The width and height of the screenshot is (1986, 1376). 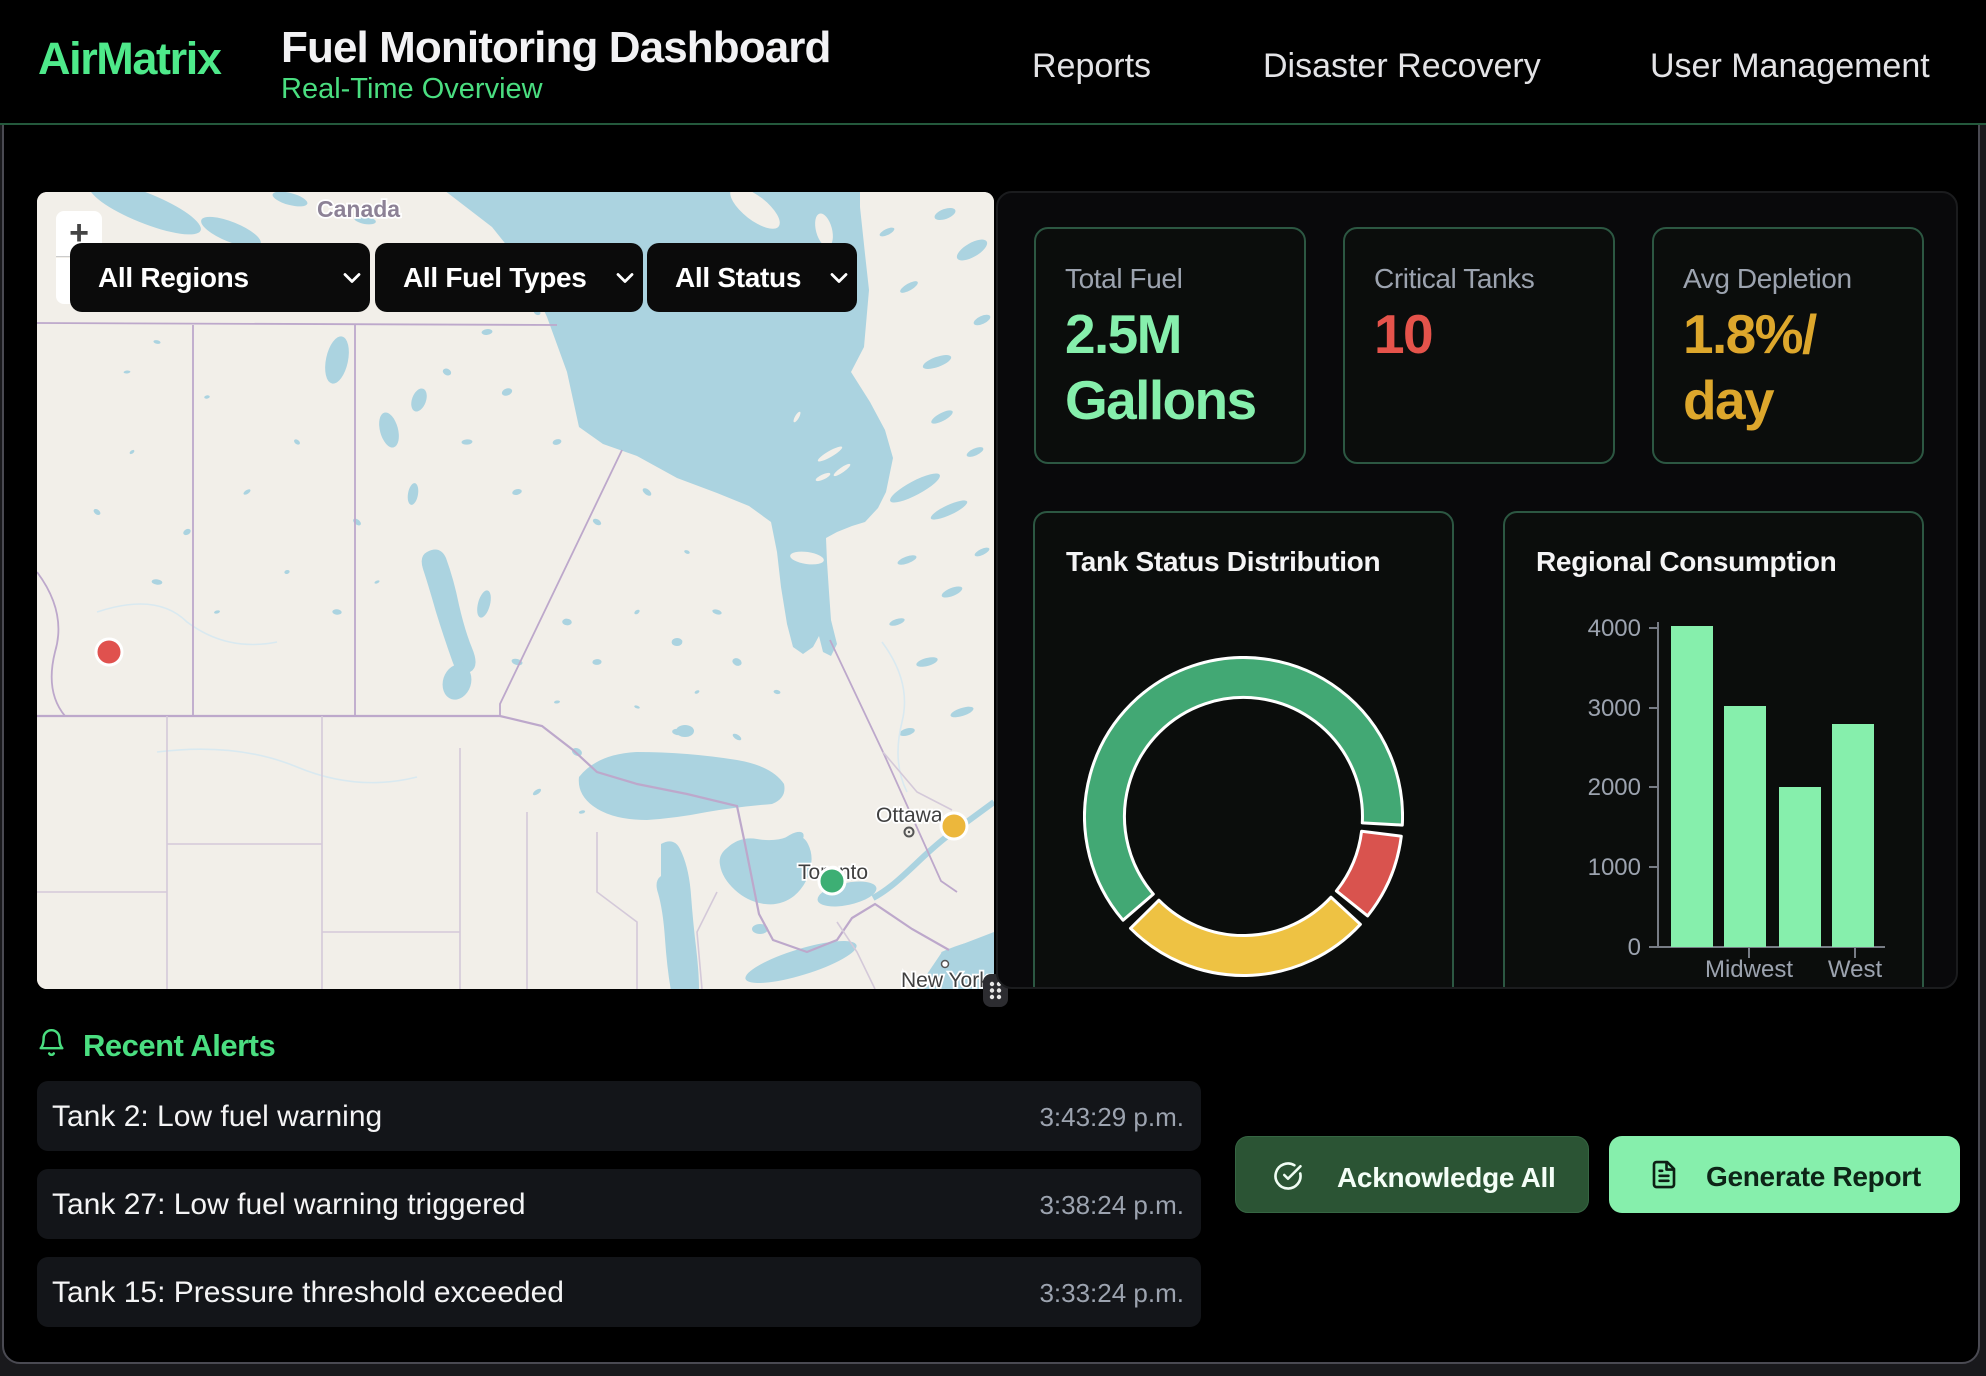 I want to click on svg-text: Midwest, so click(x=1749, y=969).